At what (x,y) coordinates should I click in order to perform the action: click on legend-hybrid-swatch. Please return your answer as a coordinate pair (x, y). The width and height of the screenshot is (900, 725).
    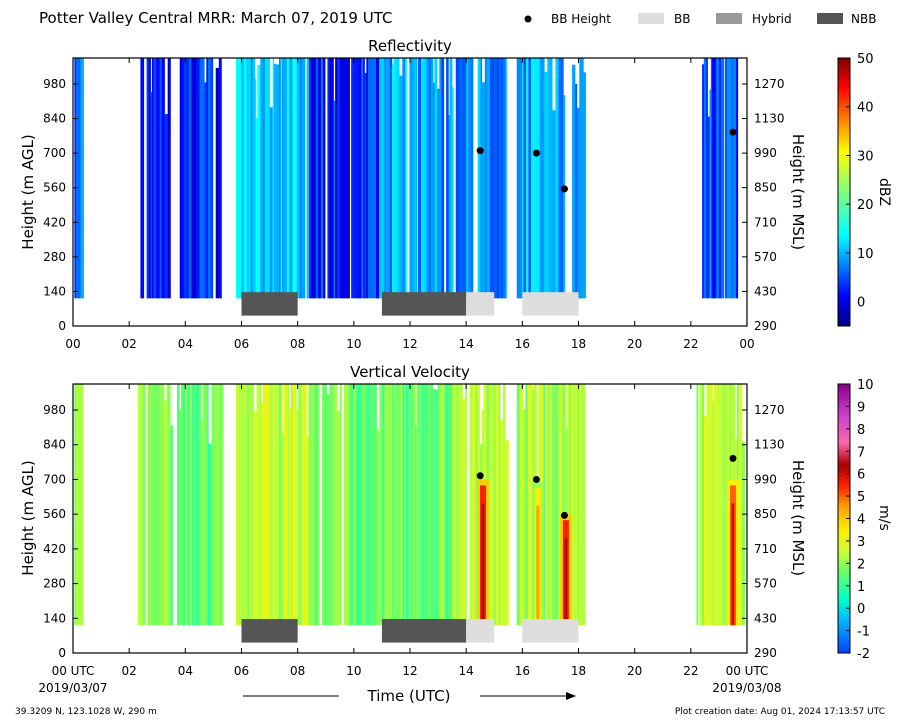
    Looking at the image, I should click on (729, 18).